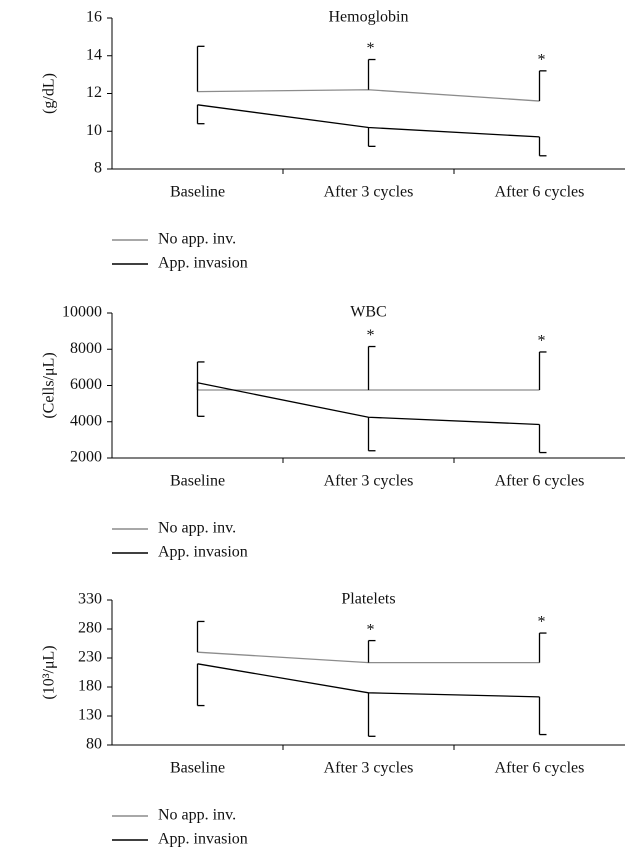 The height and width of the screenshot is (856, 629). What do you see at coordinates (368, 312) in the screenshot?
I see `chart-title: WBC` at bounding box center [368, 312].